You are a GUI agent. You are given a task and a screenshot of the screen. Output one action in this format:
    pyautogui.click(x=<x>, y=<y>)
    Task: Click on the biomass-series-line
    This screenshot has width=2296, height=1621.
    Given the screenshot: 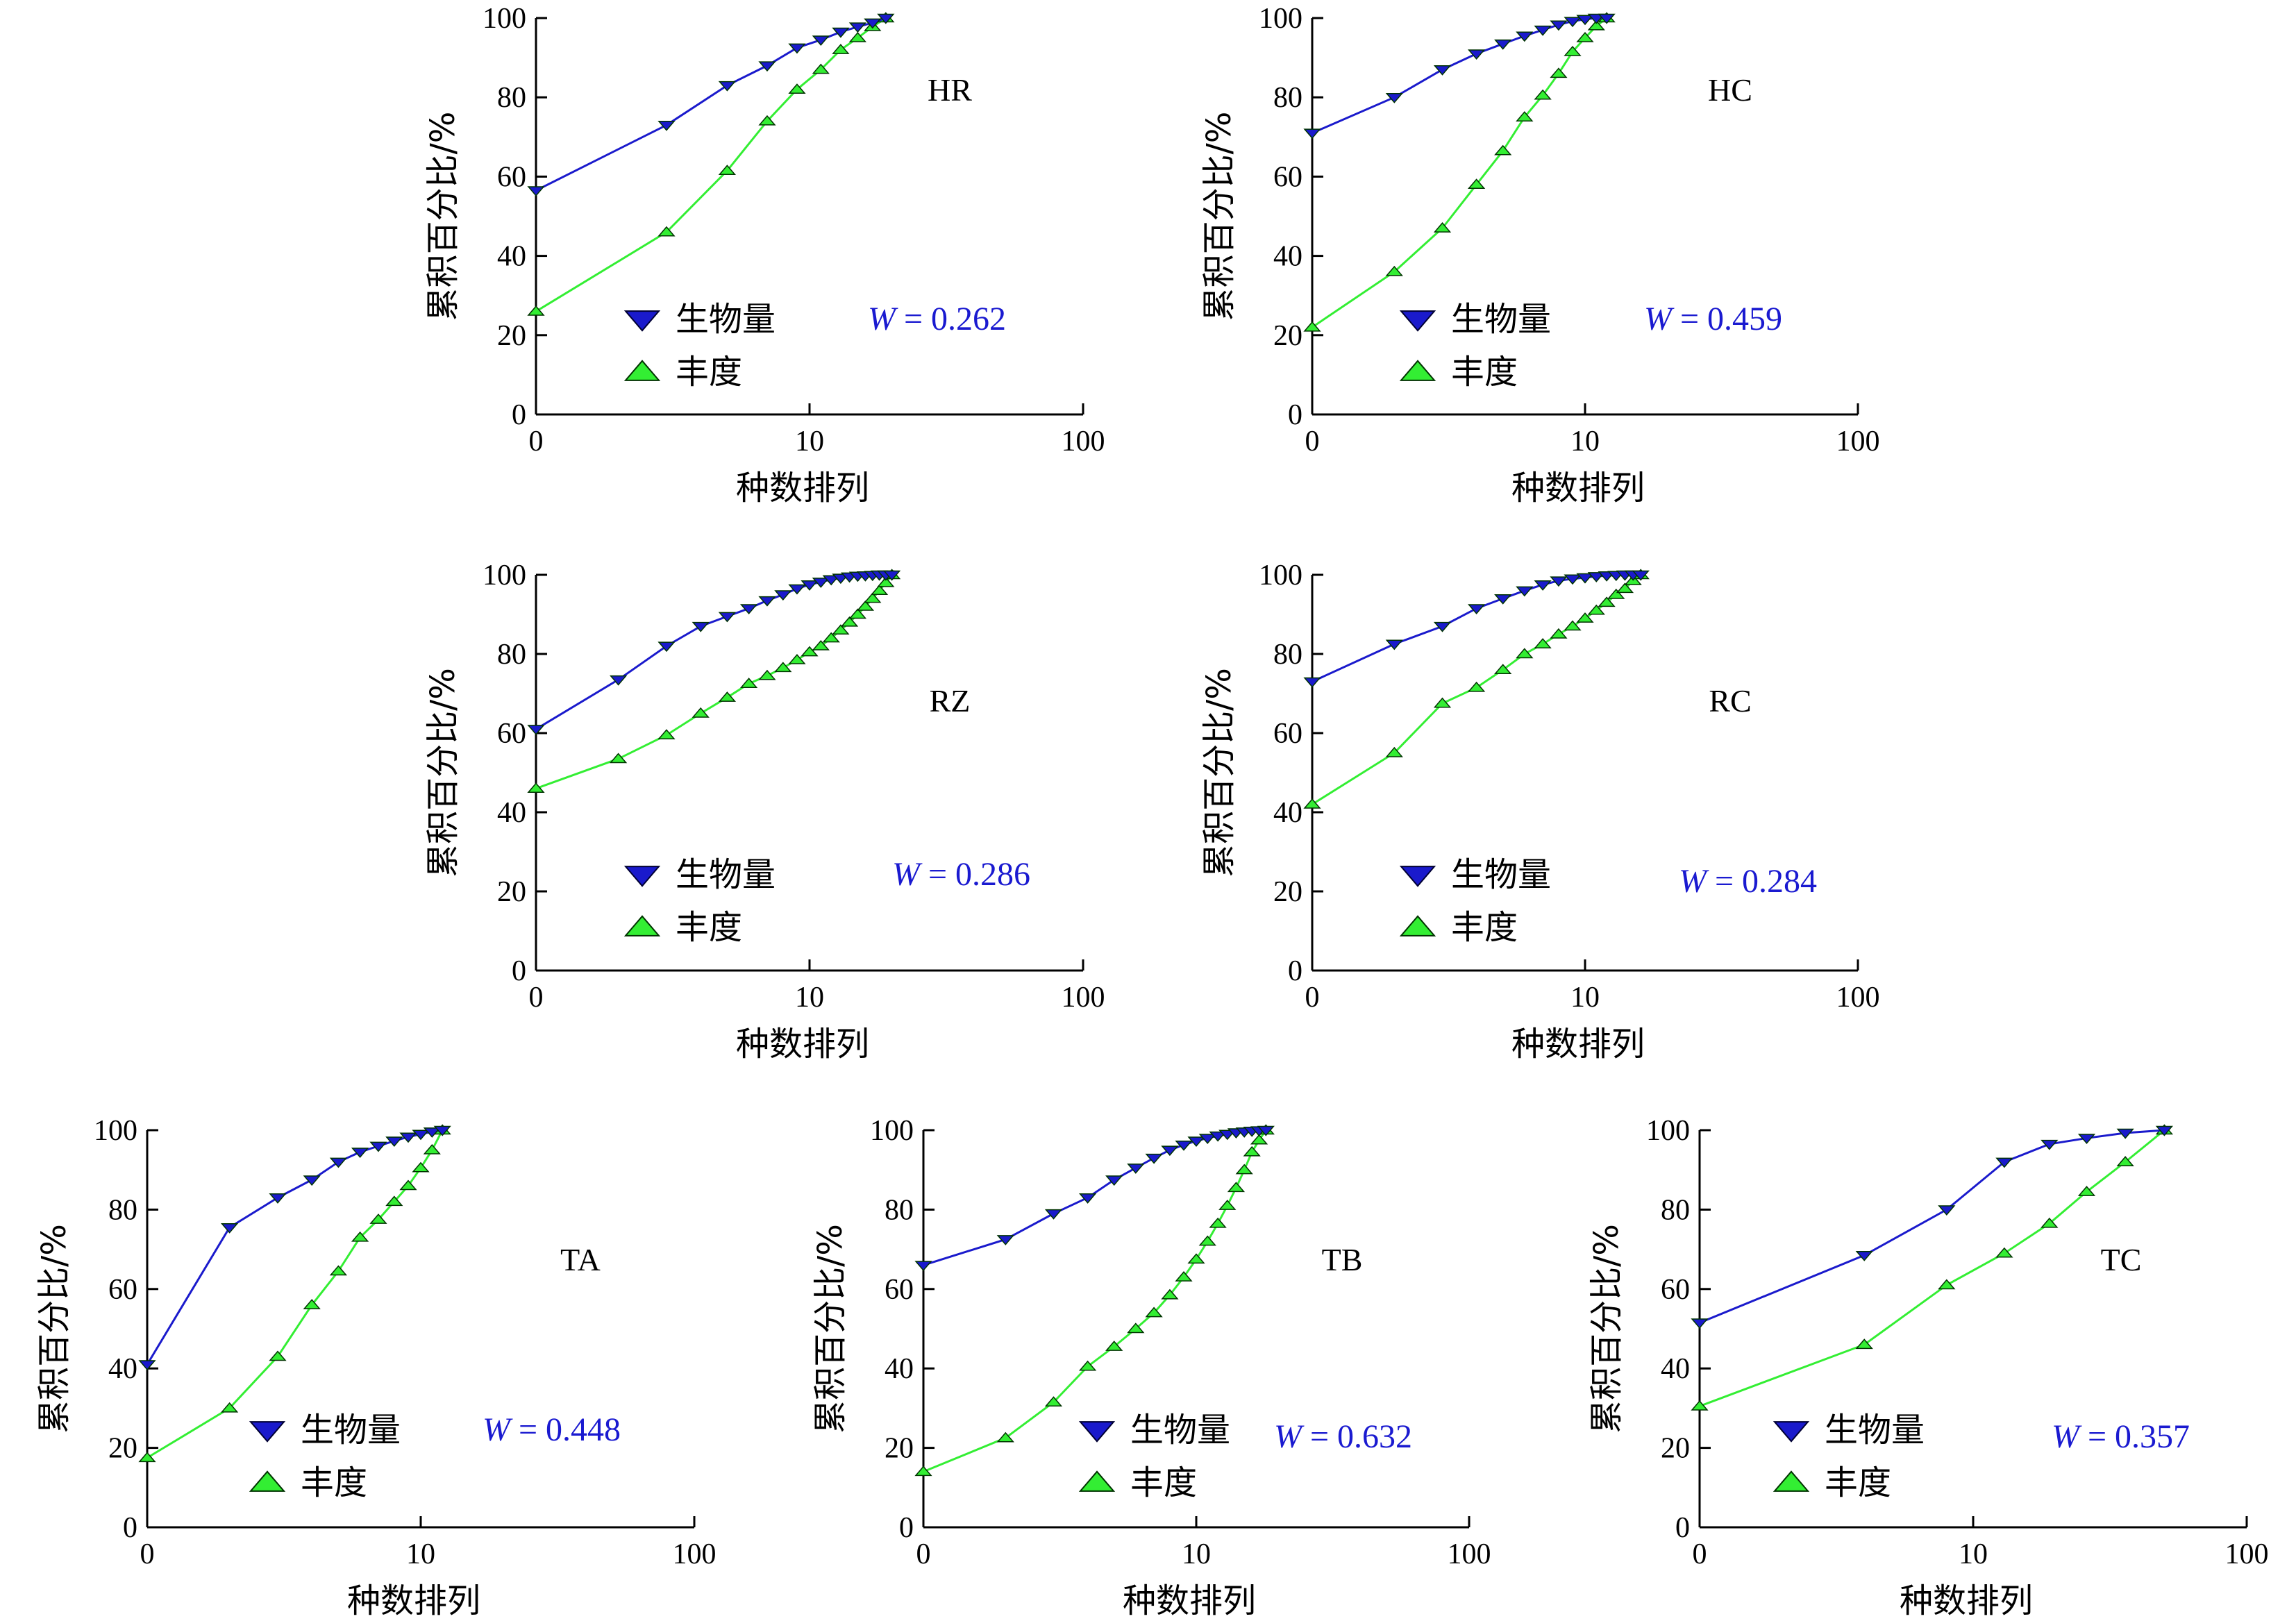 What is the action you would take?
    pyautogui.click(x=711, y=105)
    